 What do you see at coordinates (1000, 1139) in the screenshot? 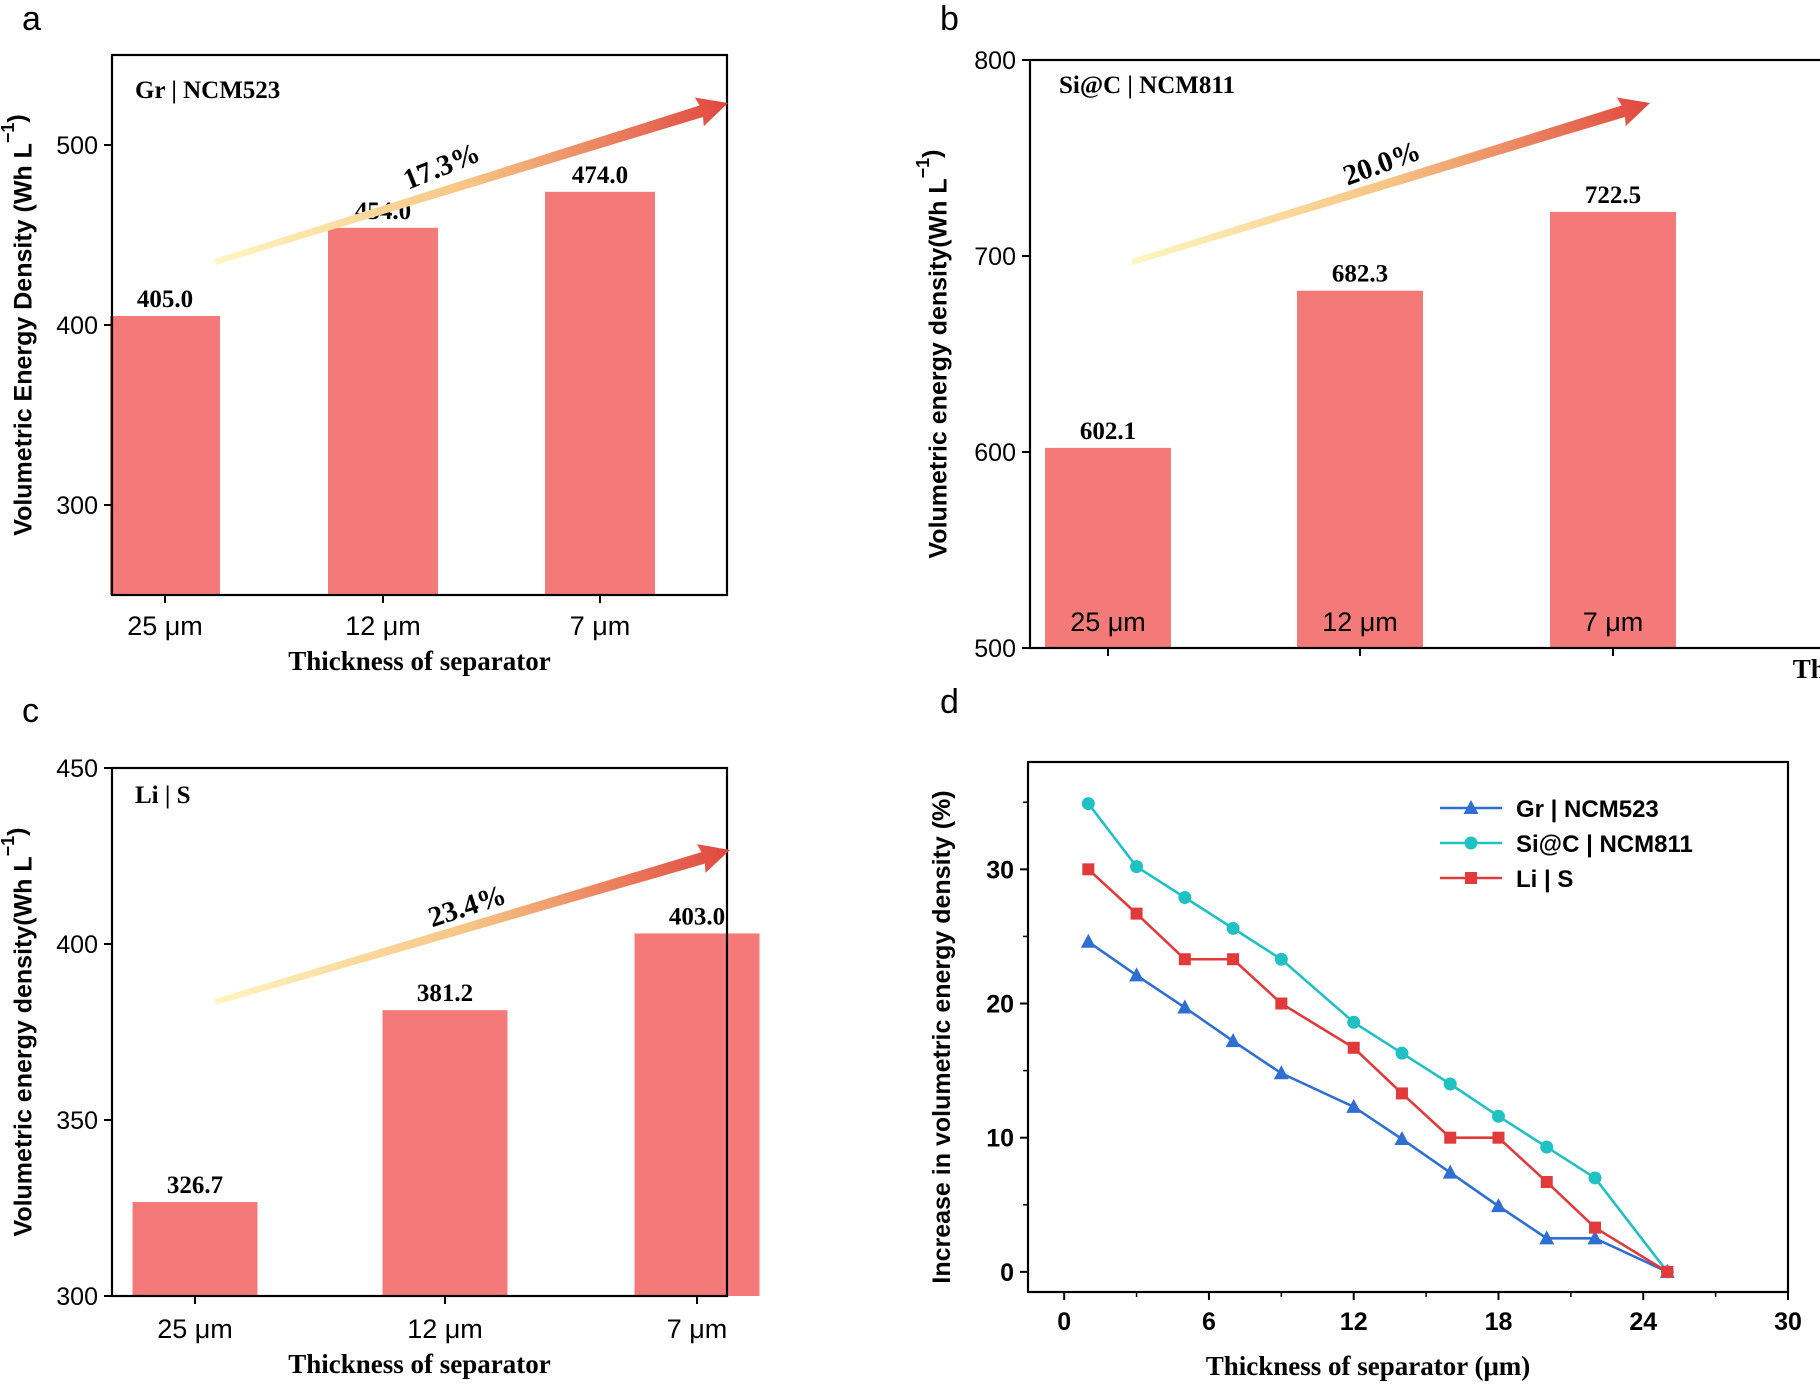
I see `y-tick-label: 10` at bounding box center [1000, 1139].